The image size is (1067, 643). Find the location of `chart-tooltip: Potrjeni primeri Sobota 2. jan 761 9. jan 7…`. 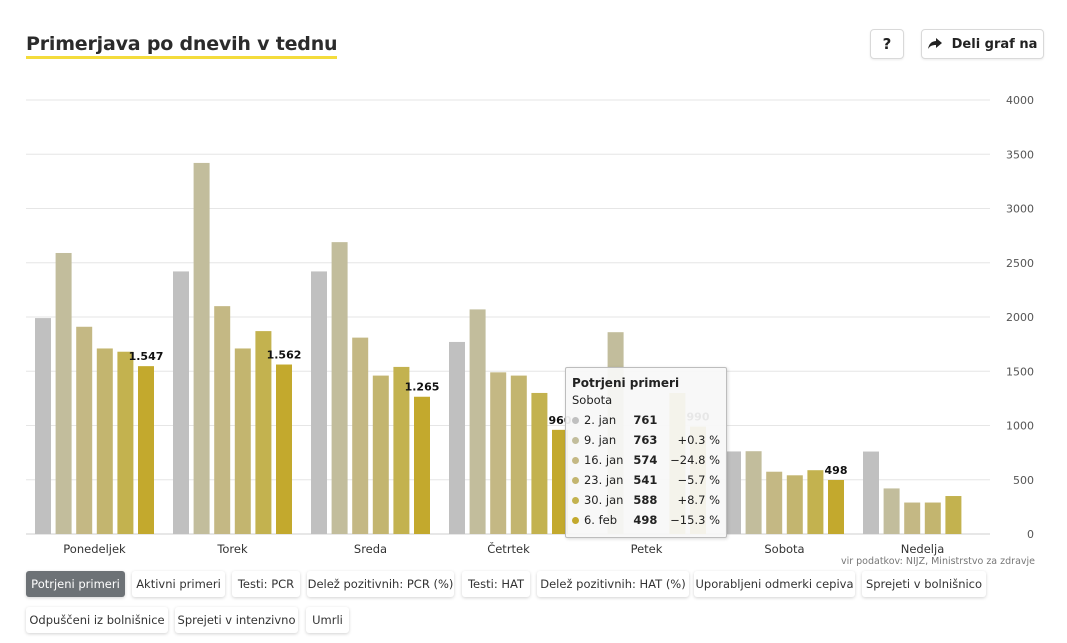

chart-tooltip: Potrjeni primeri Sobota 2. jan 761 9. jan 7… is located at coordinates (646, 452).